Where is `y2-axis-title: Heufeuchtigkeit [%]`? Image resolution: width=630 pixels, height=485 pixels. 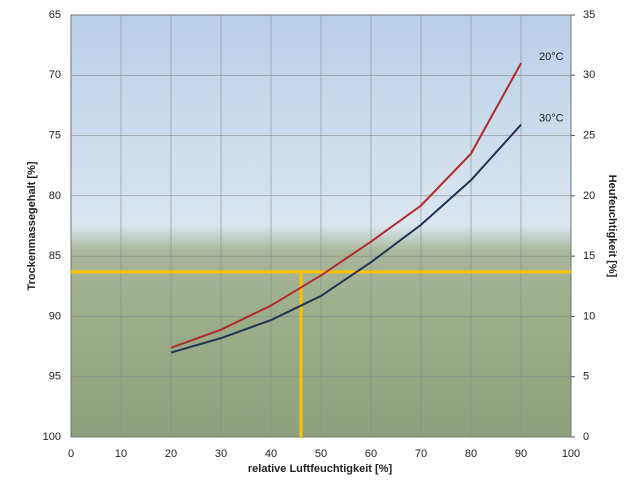
y2-axis-title: Heufeuchtigkeit [%] is located at coordinates (612, 226).